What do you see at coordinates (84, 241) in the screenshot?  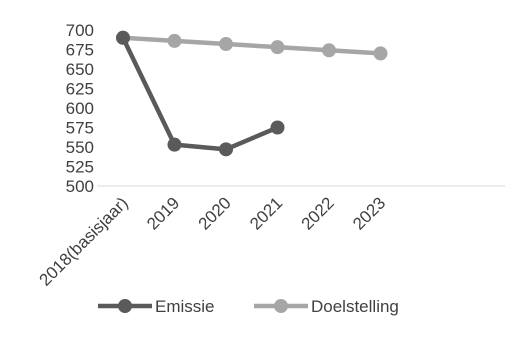 I see `x-tick-label: 2018(basisjaar)` at bounding box center [84, 241].